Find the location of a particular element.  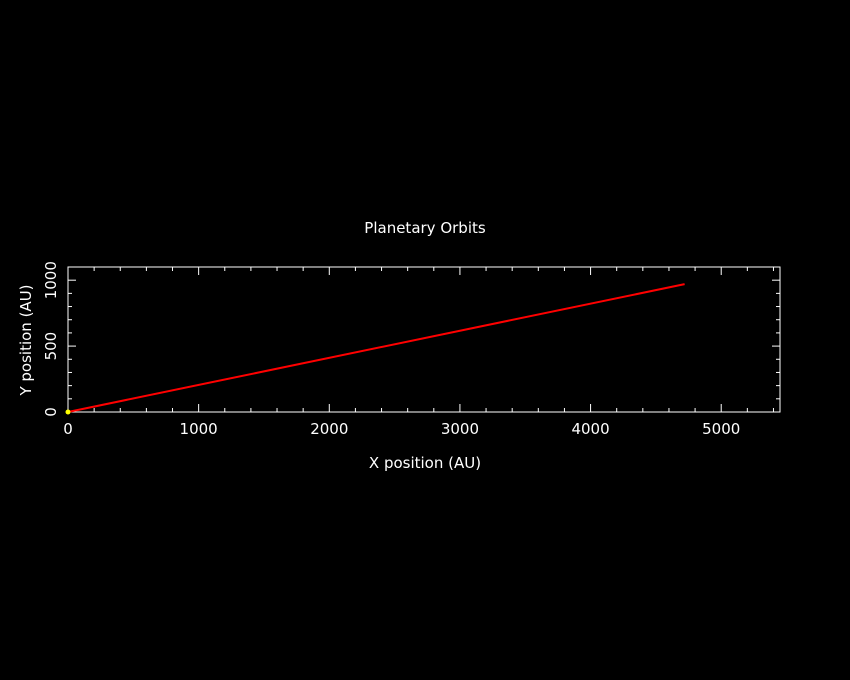

marker-layer is located at coordinates (68, 412).